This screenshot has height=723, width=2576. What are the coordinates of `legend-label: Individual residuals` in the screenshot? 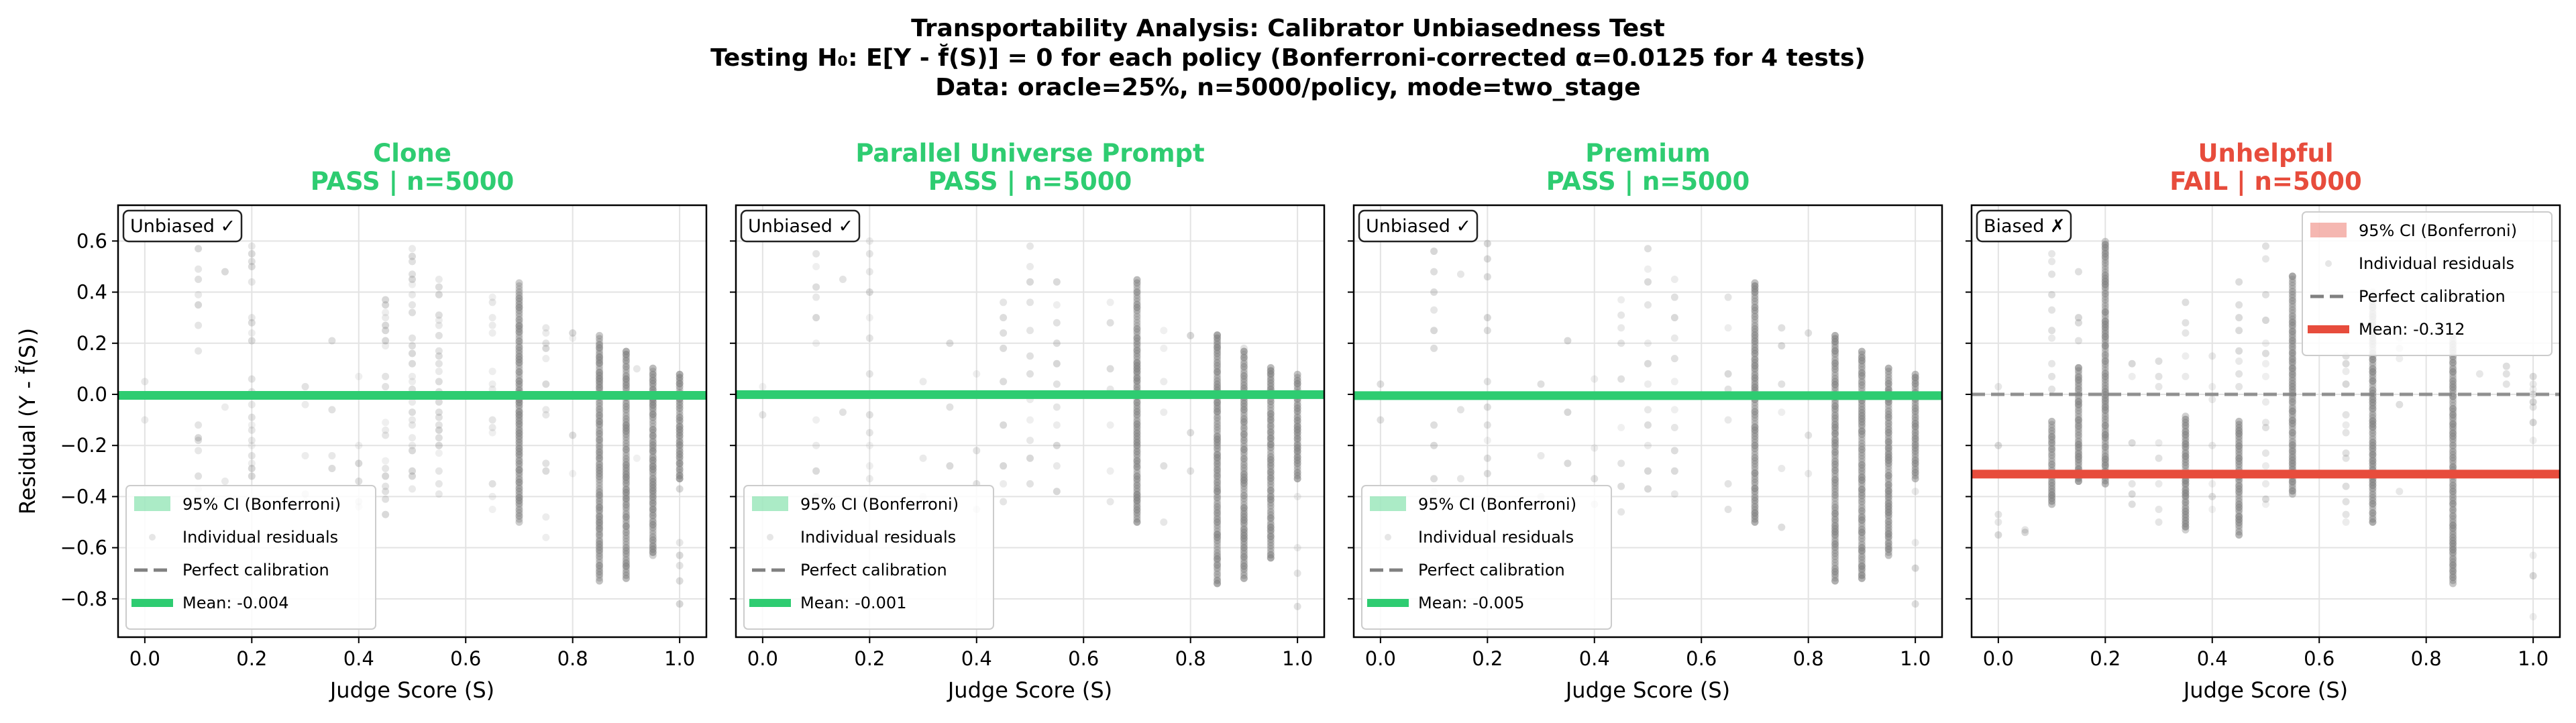 It's located at (1496, 537).